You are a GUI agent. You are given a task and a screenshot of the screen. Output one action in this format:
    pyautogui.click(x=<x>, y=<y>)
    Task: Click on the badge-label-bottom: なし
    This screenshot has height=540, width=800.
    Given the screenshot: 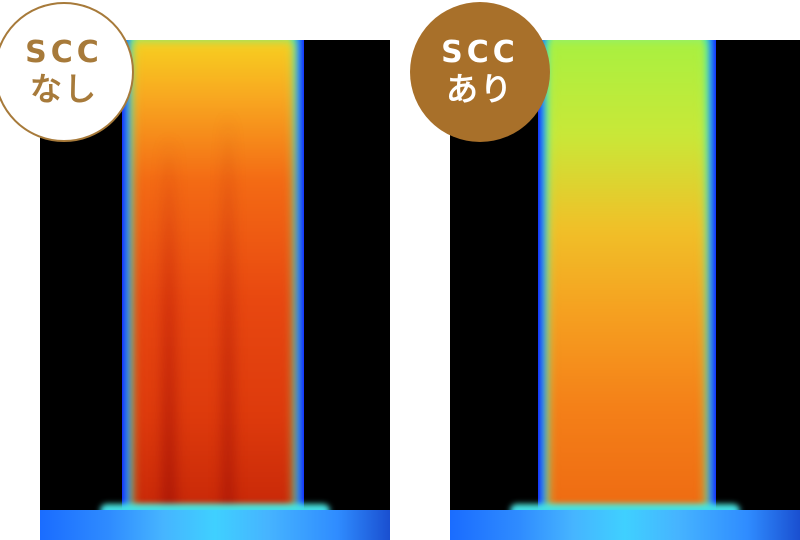 What is the action you would take?
    pyautogui.click(x=63, y=89)
    